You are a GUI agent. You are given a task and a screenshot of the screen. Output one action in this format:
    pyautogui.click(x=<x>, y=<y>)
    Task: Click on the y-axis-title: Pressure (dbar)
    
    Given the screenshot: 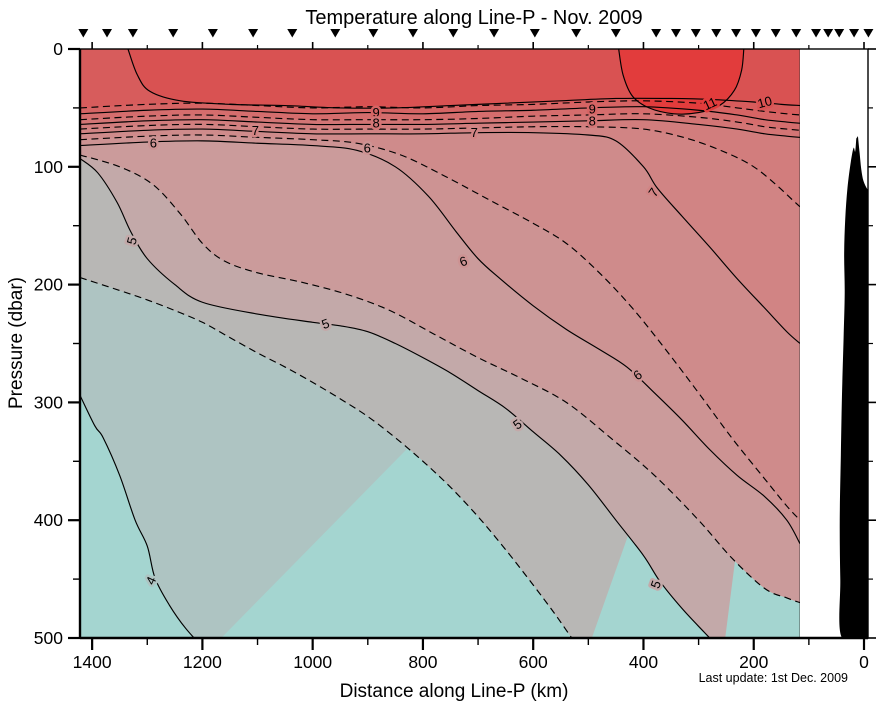 What is the action you would take?
    pyautogui.click(x=16, y=343)
    